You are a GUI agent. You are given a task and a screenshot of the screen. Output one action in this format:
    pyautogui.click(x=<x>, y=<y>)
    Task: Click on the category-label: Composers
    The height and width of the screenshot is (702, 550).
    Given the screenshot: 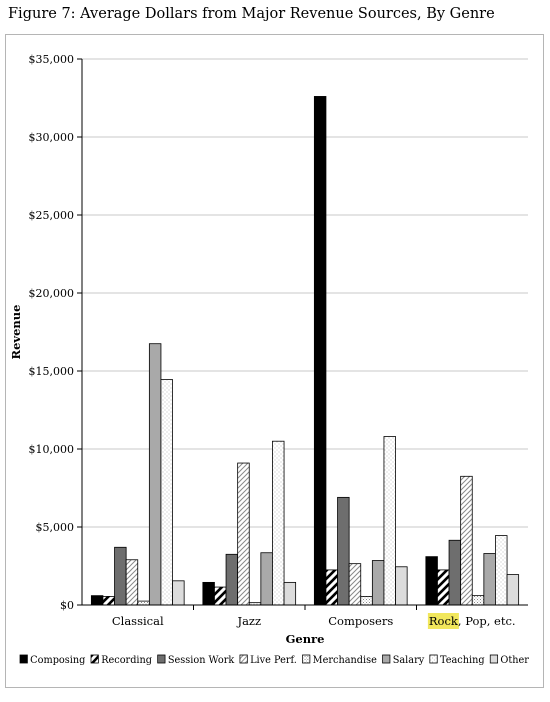 What is the action you would take?
    pyautogui.click(x=360, y=621)
    